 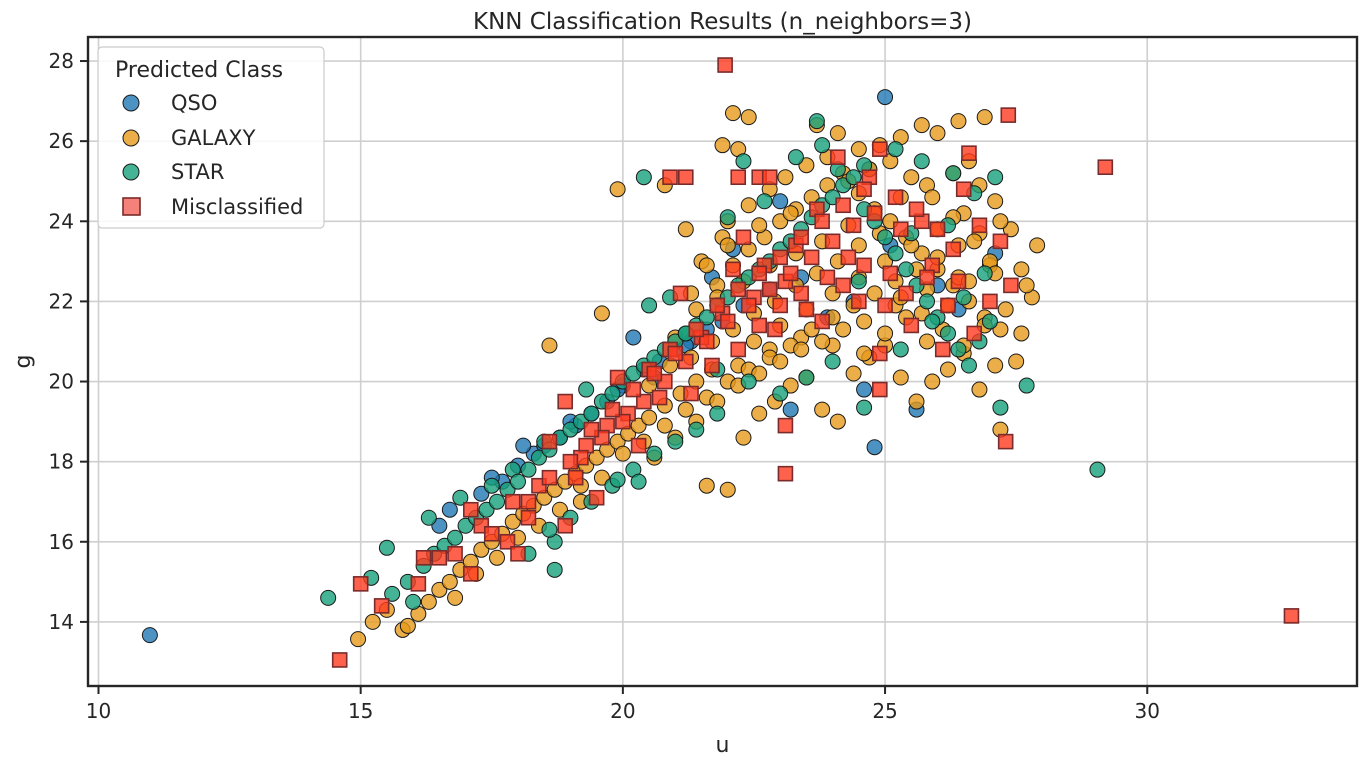 I want to click on x-tick-label: 25, so click(x=884, y=711).